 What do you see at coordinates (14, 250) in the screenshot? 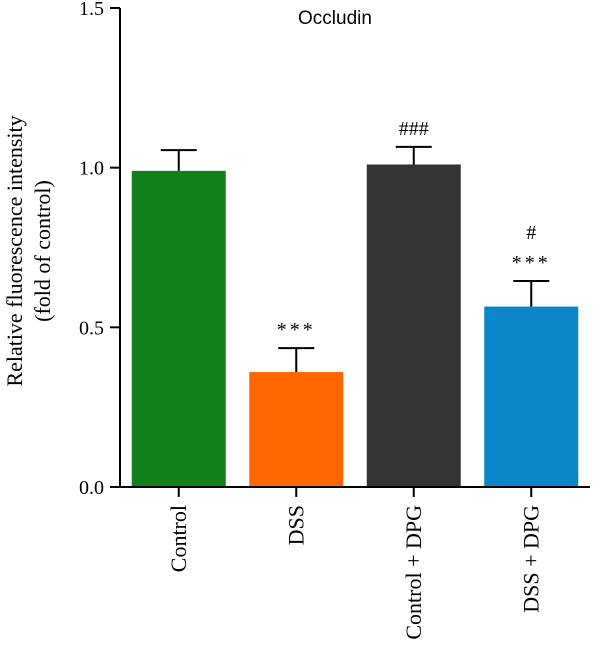
I see `y-axis-label-line1: Relative fluorescence intensity` at bounding box center [14, 250].